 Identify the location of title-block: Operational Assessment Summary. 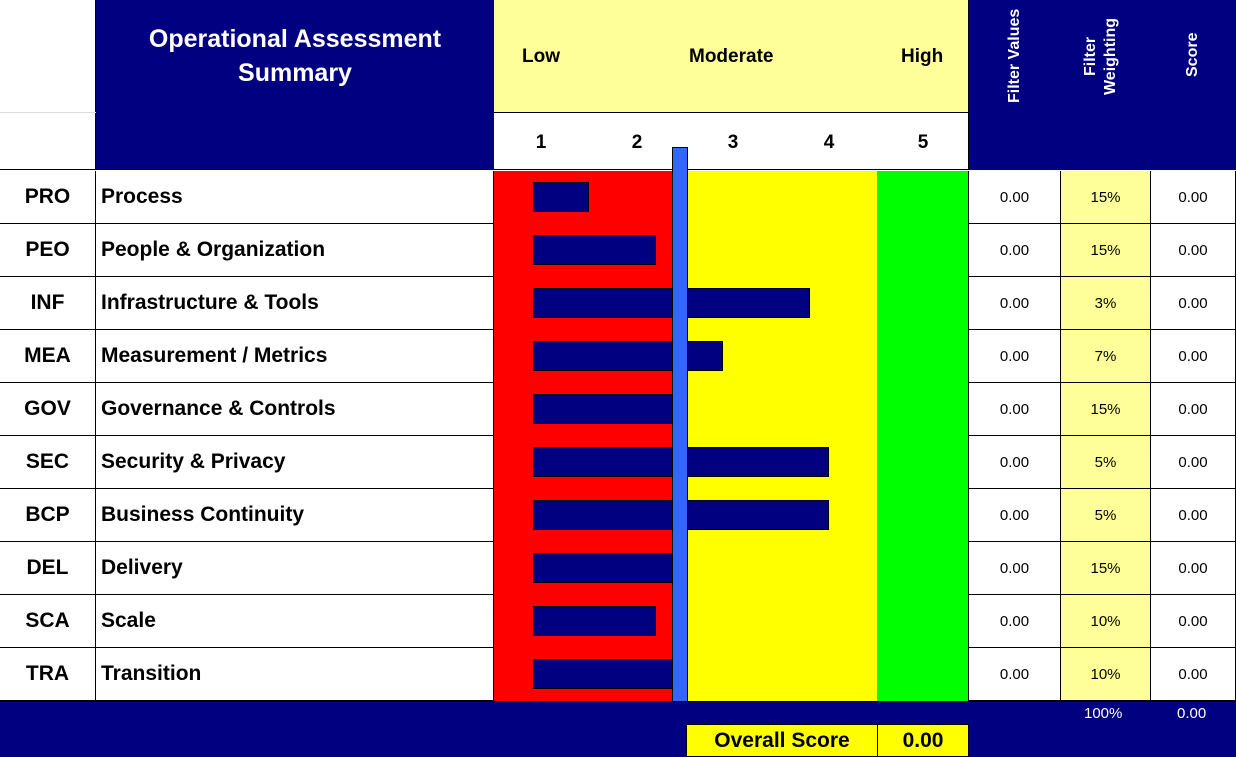
(295, 85).